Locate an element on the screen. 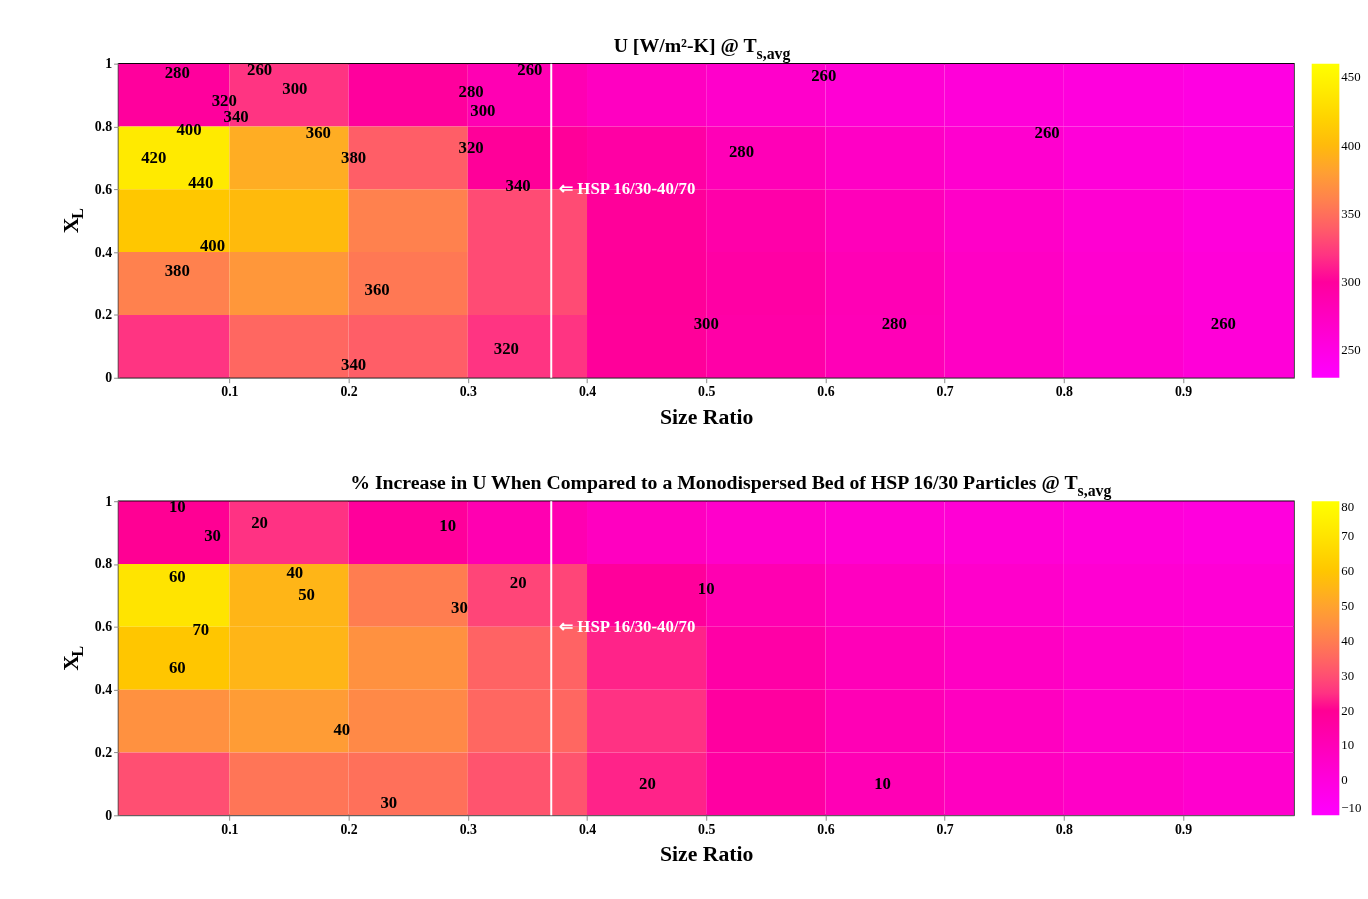  annotation: 50 is located at coordinates (306, 595).